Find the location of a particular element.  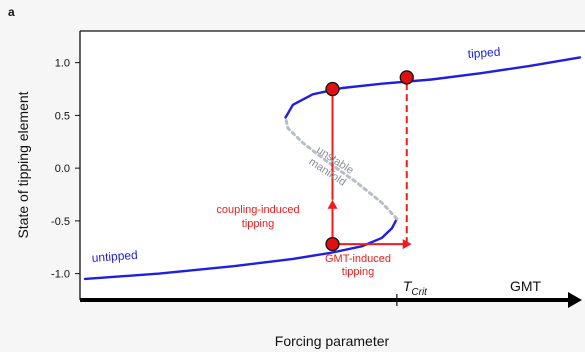

marker-layer is located at coordinates (369, 161).